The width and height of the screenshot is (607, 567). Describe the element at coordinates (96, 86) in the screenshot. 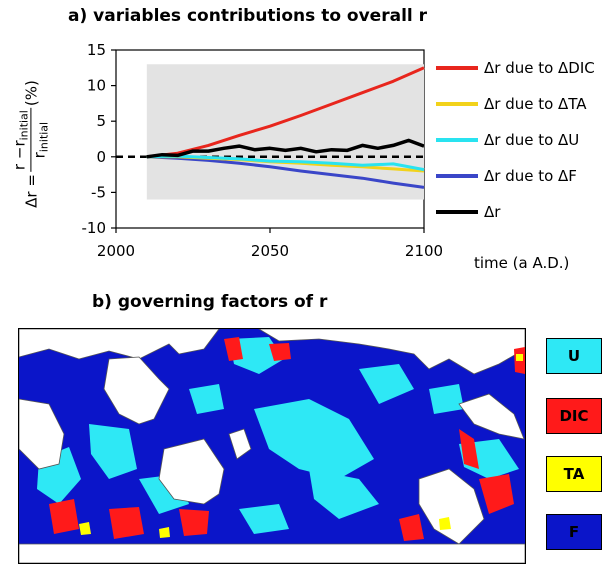

I see `y-tick-label: 10` at that location.